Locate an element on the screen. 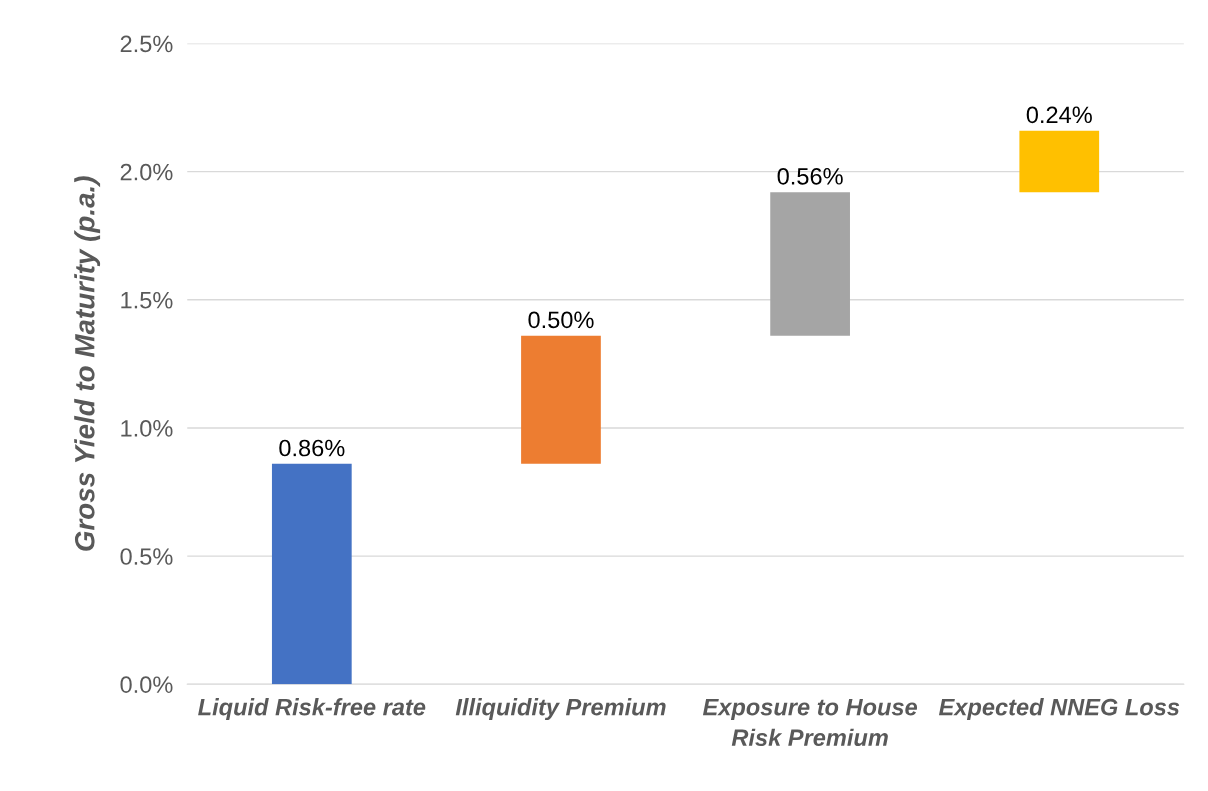  y-tick-label: 0.5% is located at coordinates (146, 556).